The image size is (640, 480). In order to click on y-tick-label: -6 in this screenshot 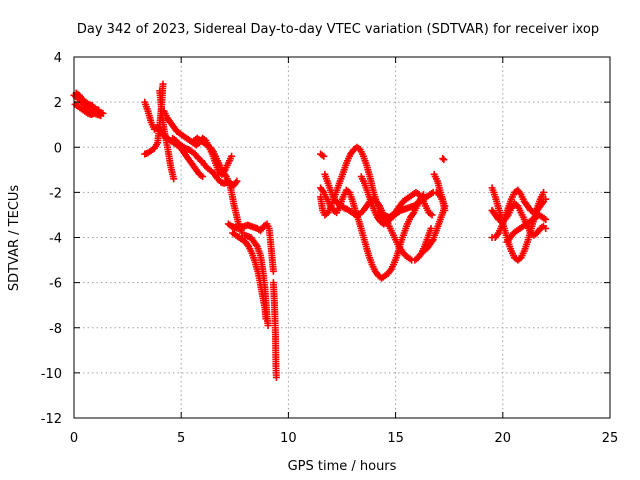, I will do `click(55, 284)`.